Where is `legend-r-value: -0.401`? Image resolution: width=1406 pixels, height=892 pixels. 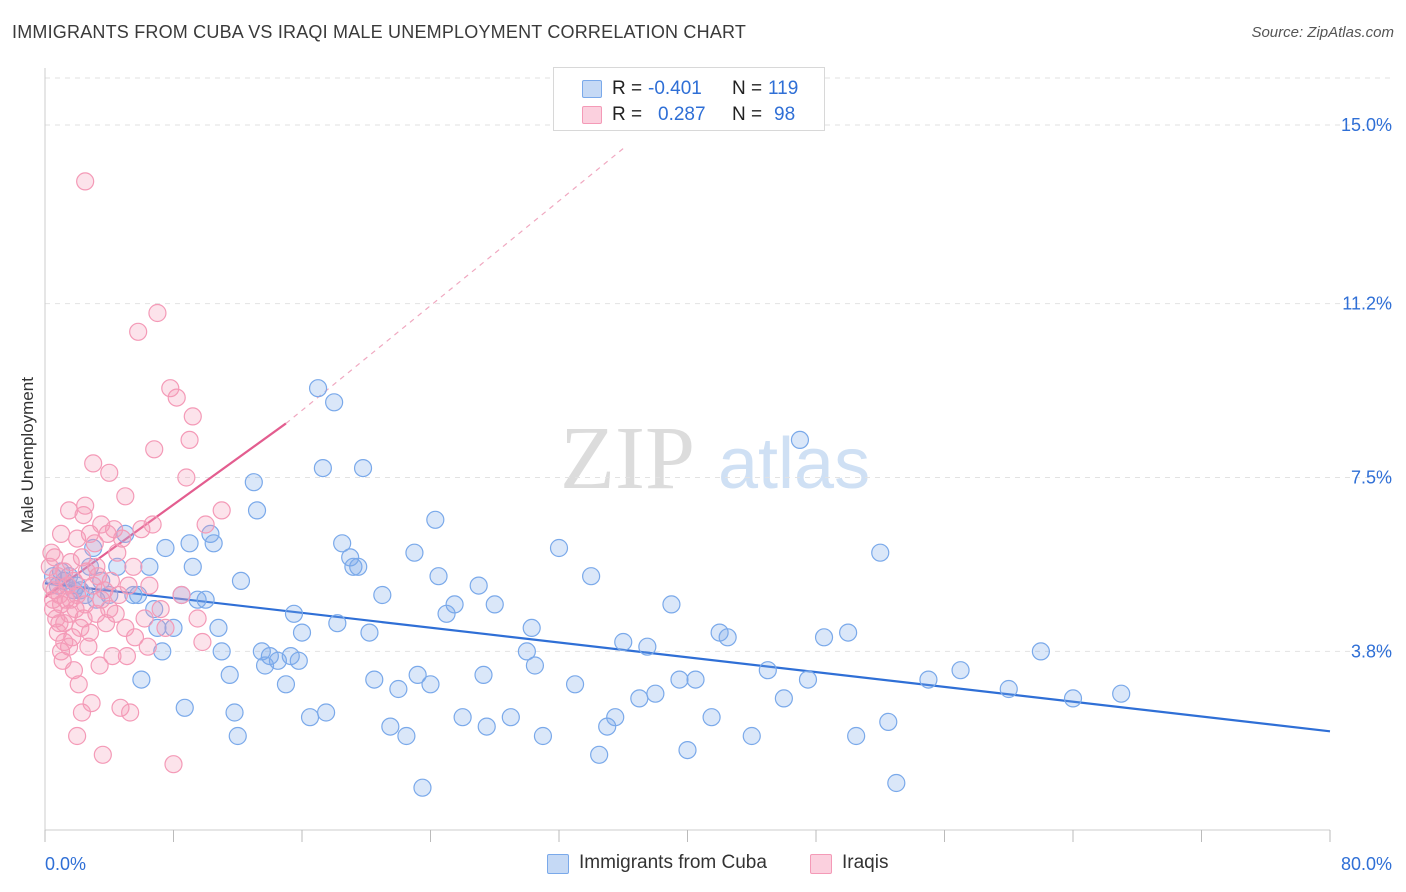 legend-r-value: -0.401 is located at coordinates (675, 88).